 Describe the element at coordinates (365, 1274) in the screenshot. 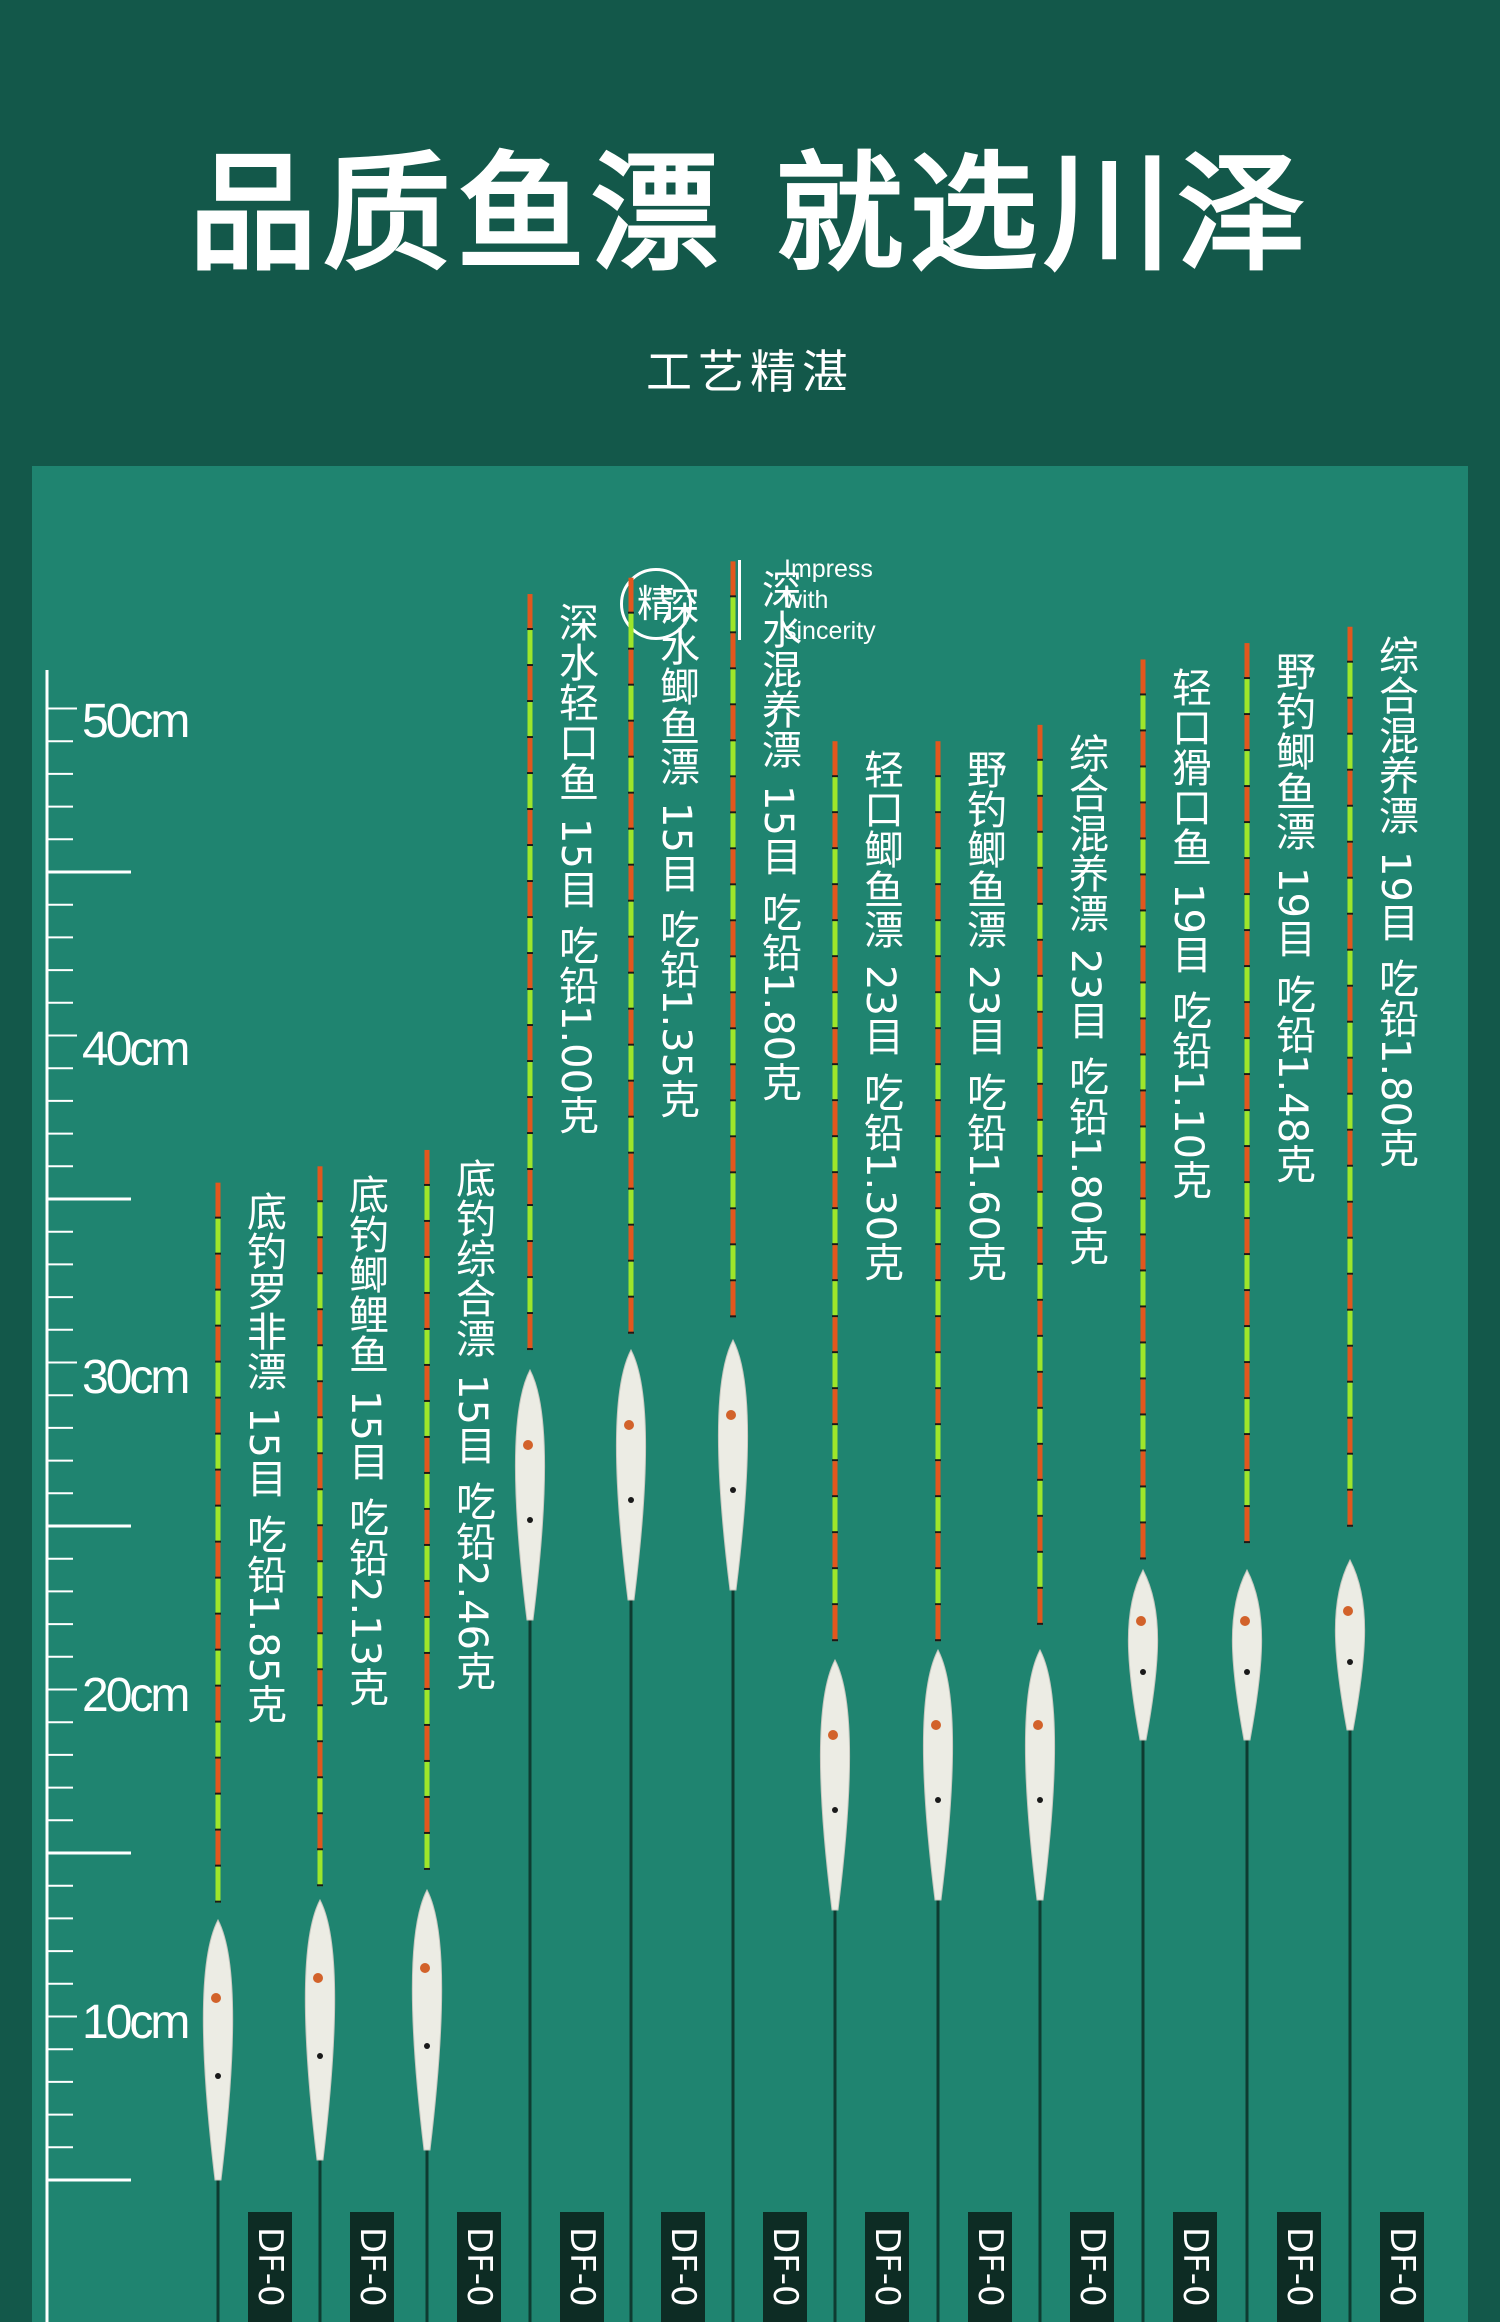

I see `float-name: 底钓鲫鲤鱼` at that location.